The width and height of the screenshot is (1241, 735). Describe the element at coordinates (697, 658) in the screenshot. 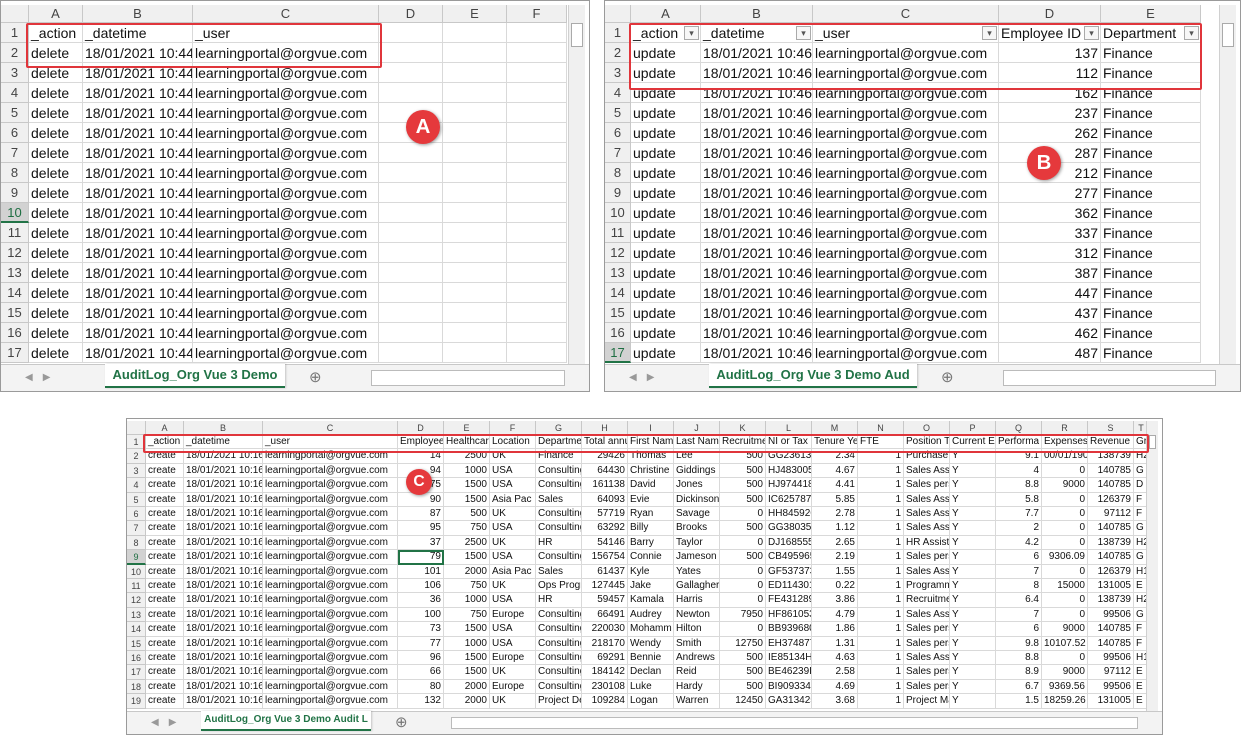

I see `cell: Andrews` at that location.